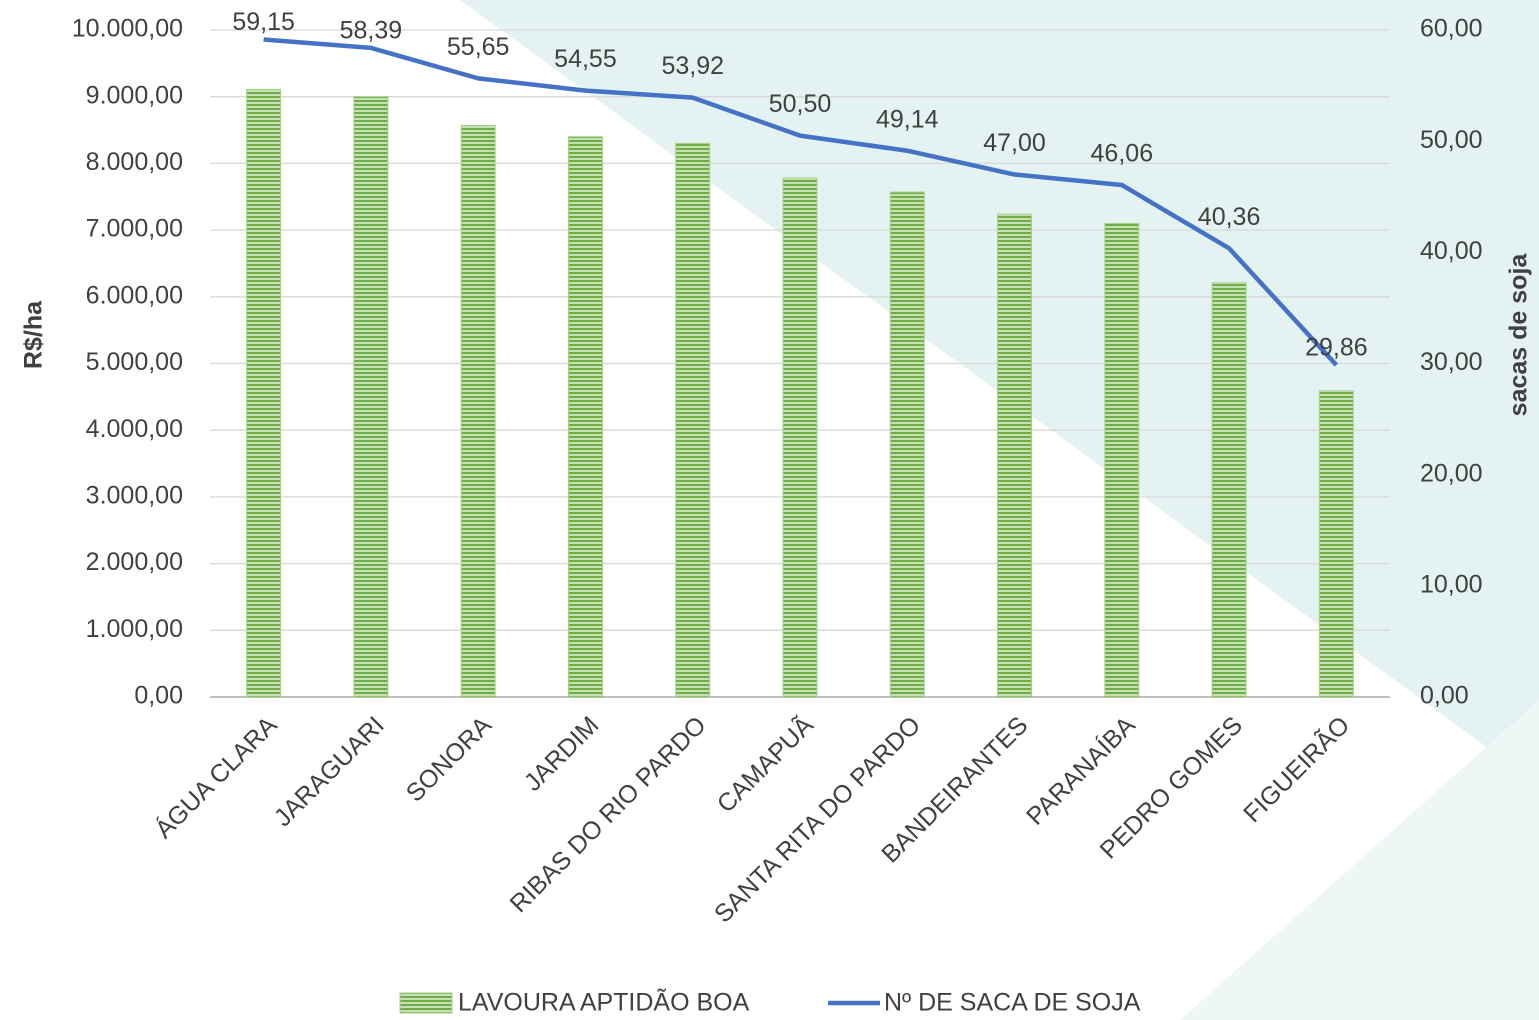 Image resolution: width=1539 pixels, height=1020 pixels. I want to click on y-tick-label: 4.000,00, so click(134, 429).